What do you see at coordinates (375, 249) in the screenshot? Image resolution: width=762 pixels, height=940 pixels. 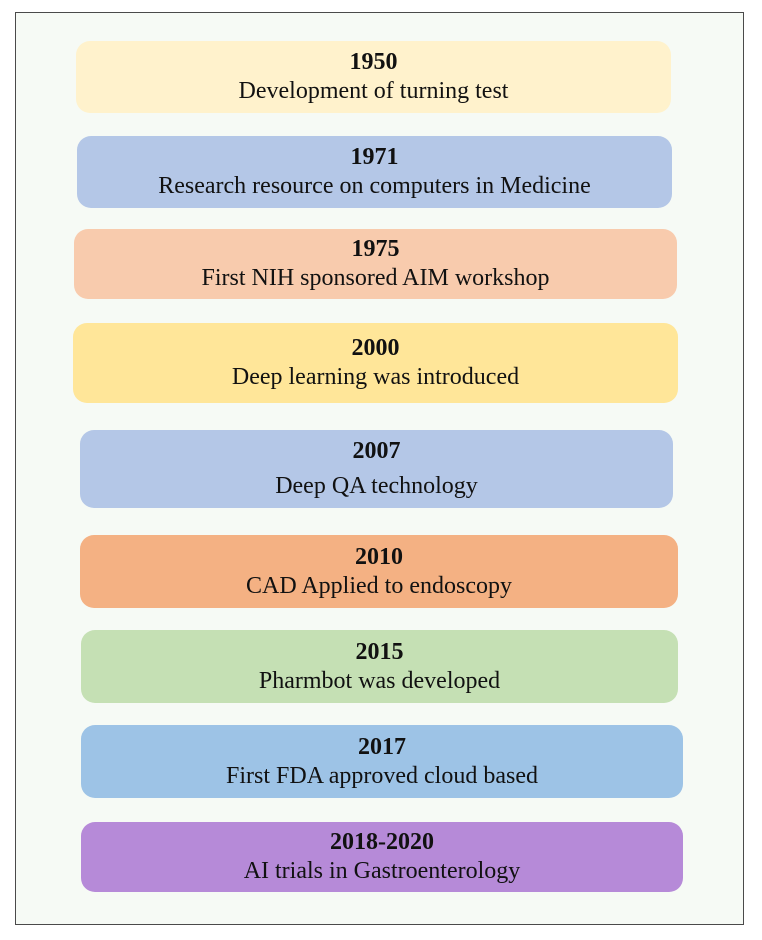 I see `event-year: 1975` at bounding box center [375, 249].